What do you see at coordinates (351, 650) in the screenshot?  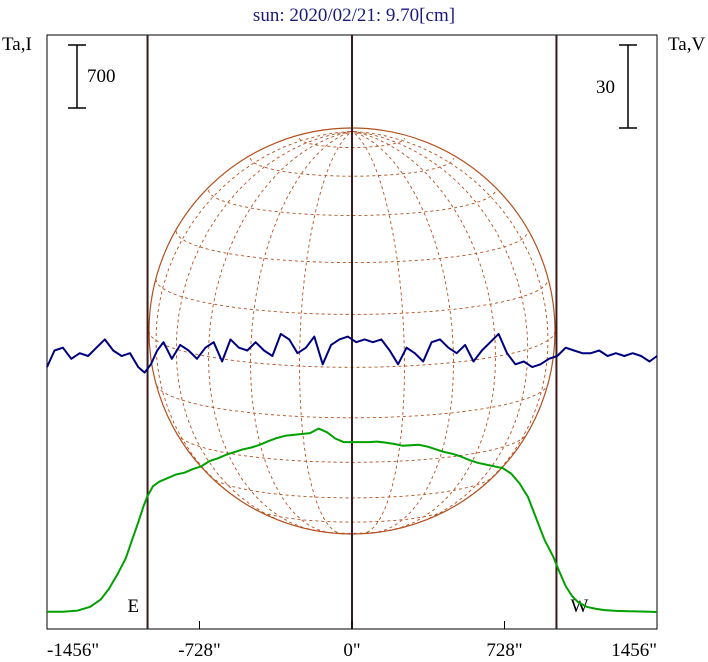 I see `x-tick-label: 0"` at bounding box center [351, 650].